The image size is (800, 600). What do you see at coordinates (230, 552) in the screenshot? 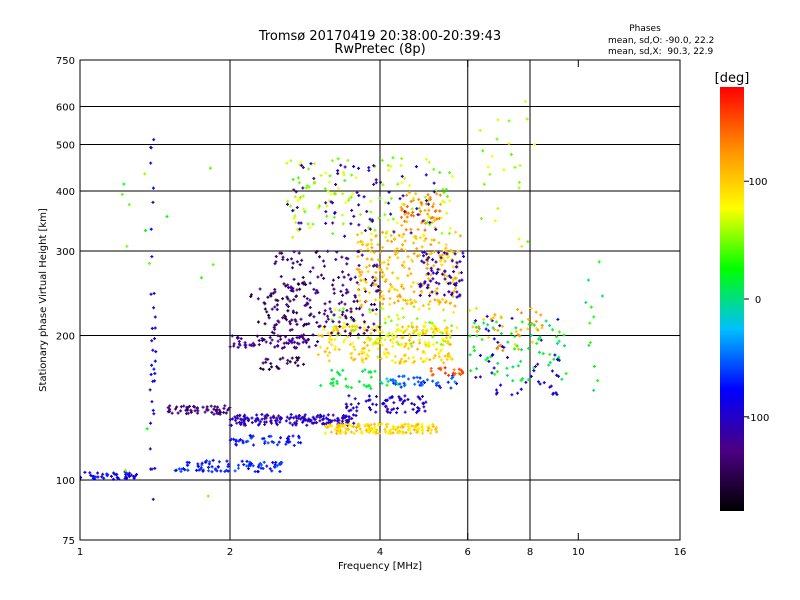
I see `x-tick-label: 2` at bounding box center [230, 552].